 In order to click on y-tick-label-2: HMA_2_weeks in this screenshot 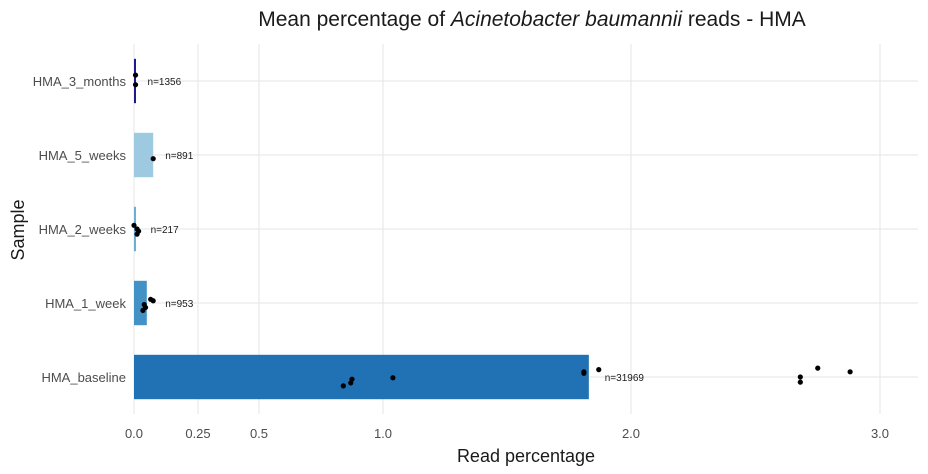, I will do `click(83, 229)`.